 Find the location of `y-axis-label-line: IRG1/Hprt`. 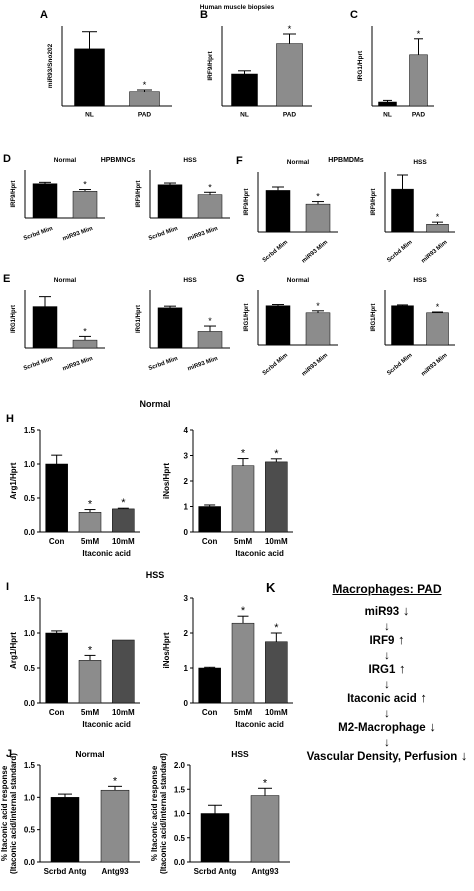

y-axis-label-line: IRG1/Hprt is located at coordinates (247, 317).